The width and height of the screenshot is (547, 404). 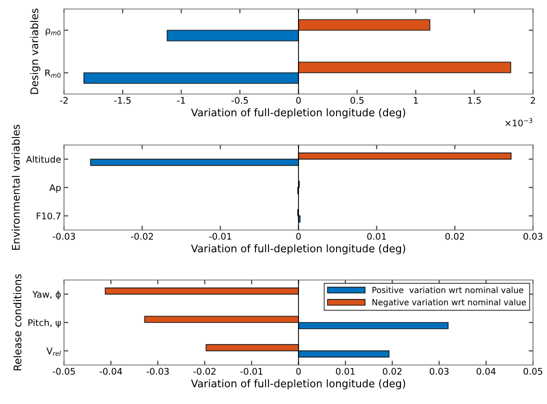 I want to click on x-tick-label: -0.05, so click(x=63, y=371).